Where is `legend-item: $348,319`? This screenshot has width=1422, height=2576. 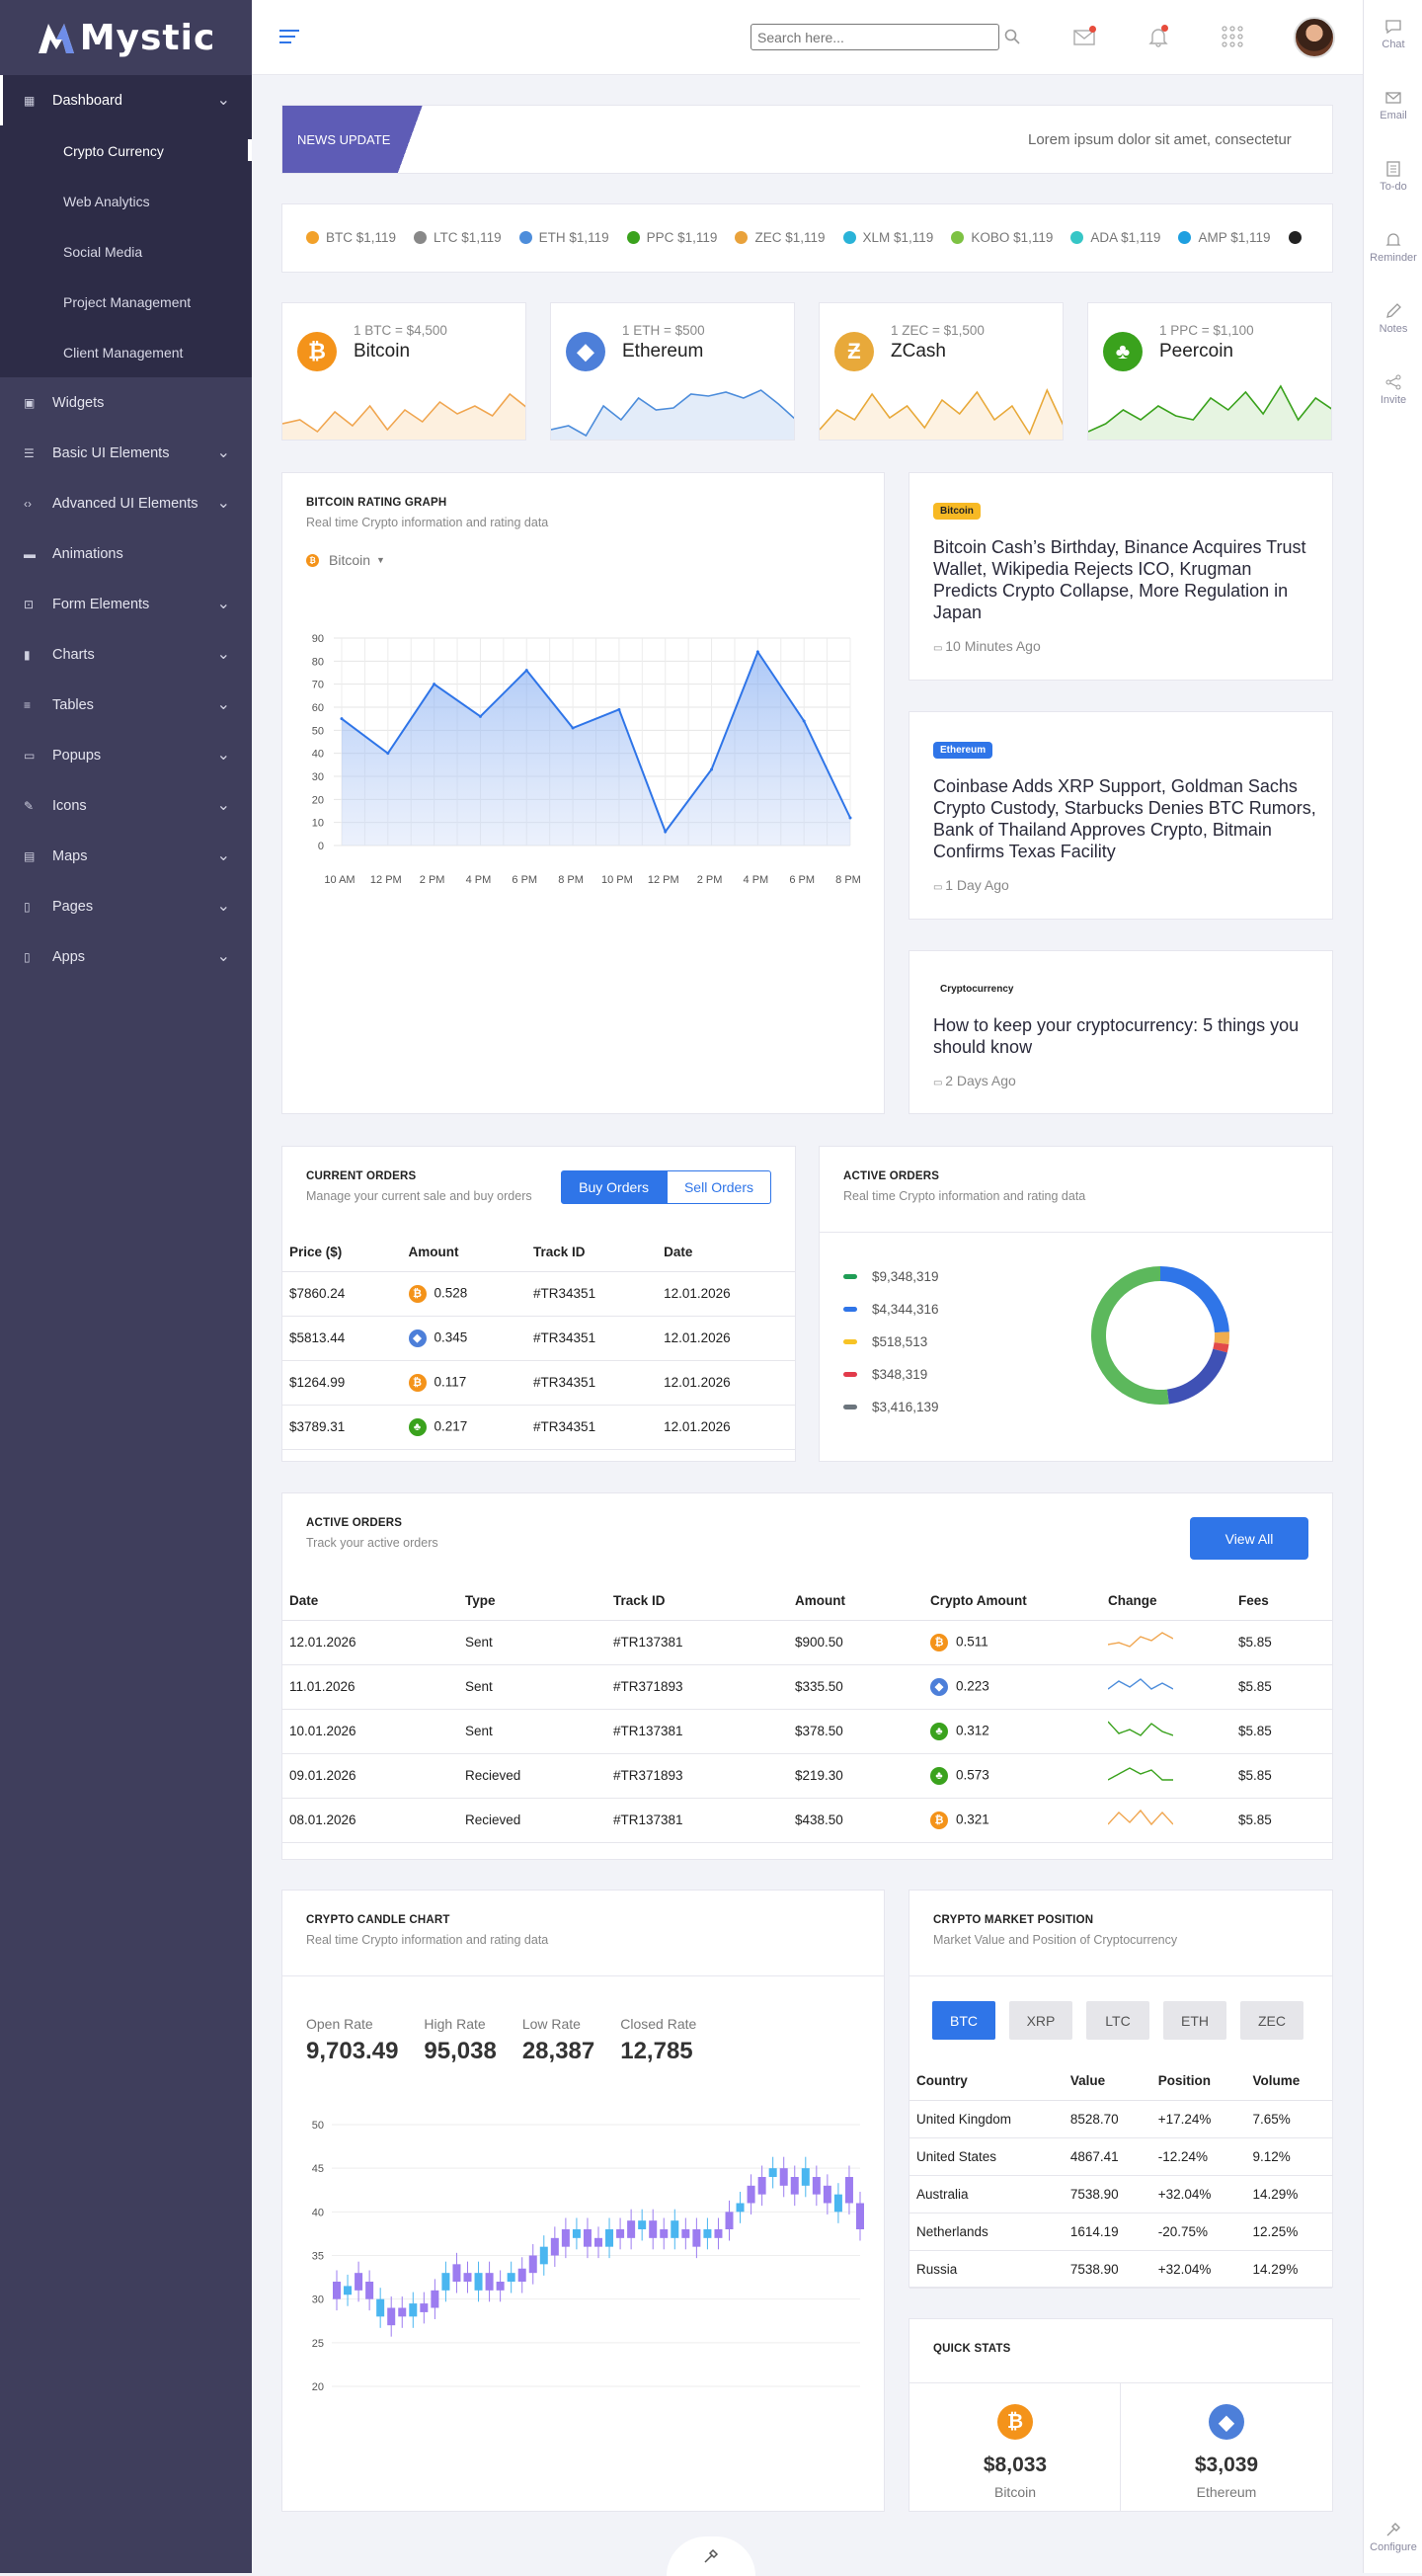
legend-item: $348,319 is located at coordinates (891, 1374).